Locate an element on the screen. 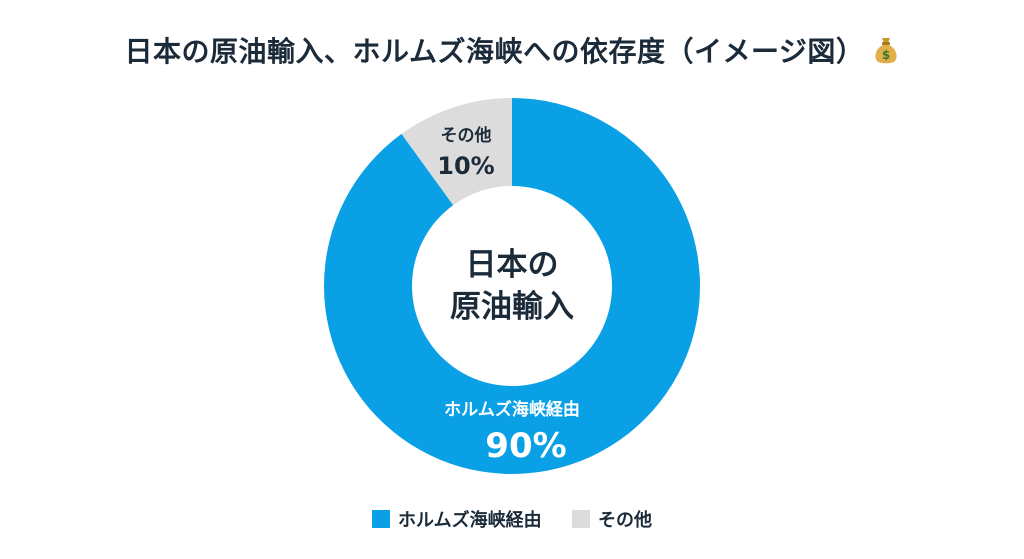 Image resolution: width=1024 pixels, height=559 pixels. labels-layer: ホルムズ海峡経由 90% その他 10% is located at coordinates (508, 295).